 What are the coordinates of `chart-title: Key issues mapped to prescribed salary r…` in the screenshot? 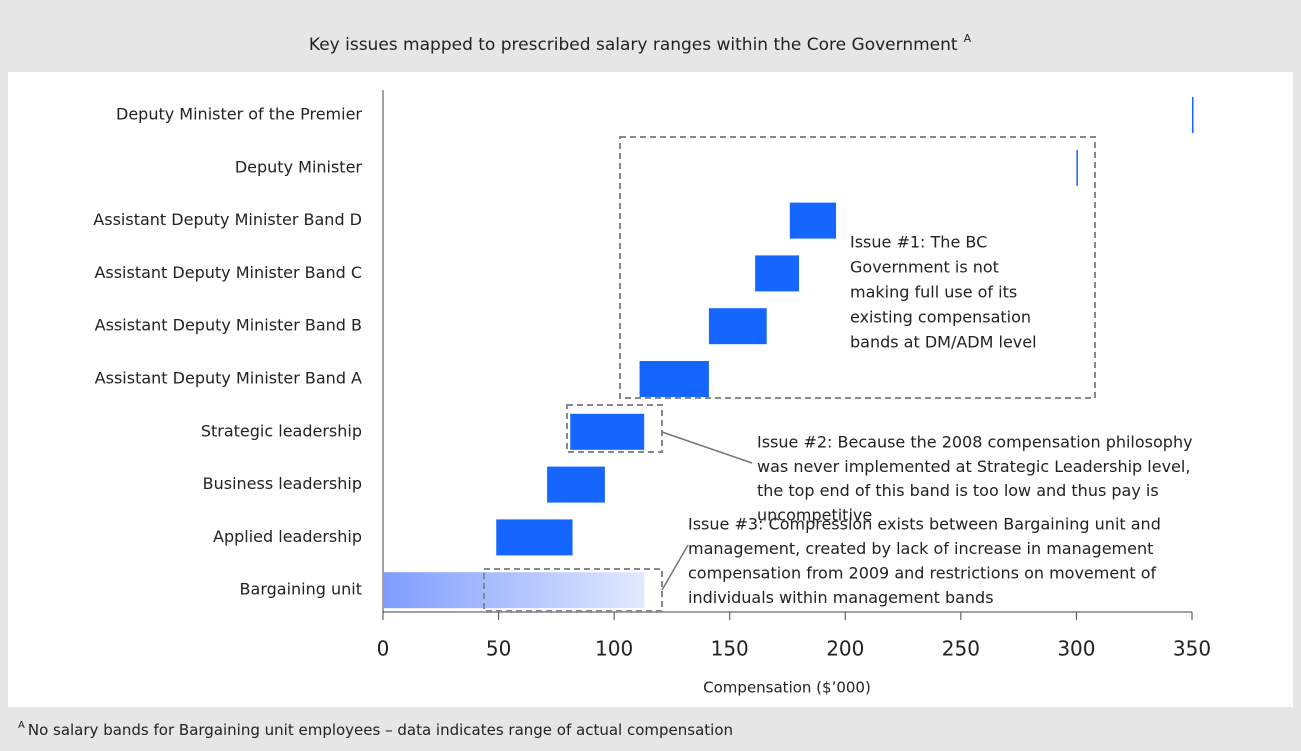 It's located at (640, 43).